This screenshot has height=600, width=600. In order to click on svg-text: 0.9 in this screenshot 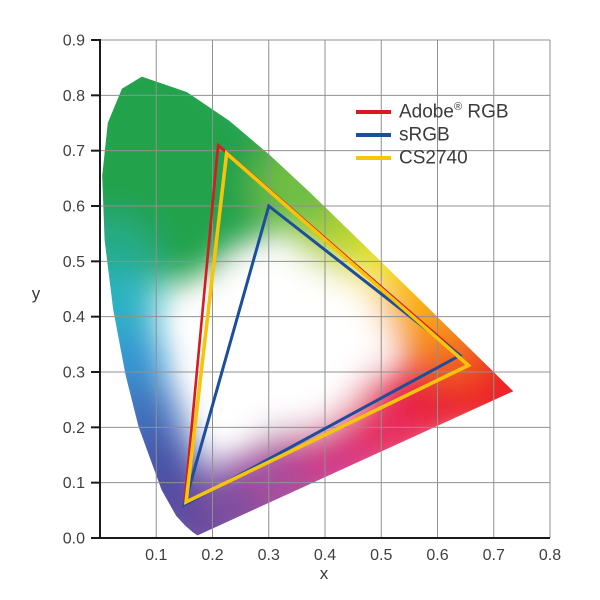, I will do `click(74, 41)`.